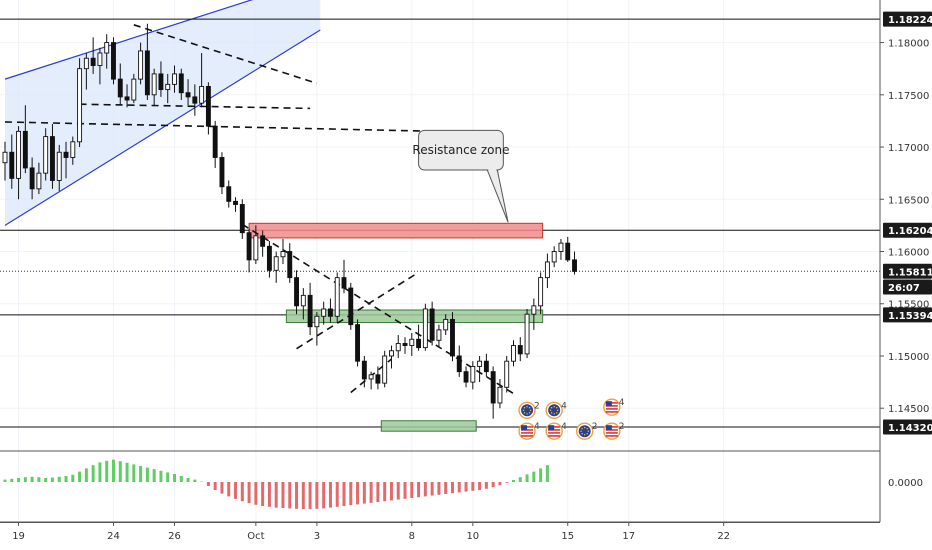  I want to click on us-stripe, so click(527, 433).